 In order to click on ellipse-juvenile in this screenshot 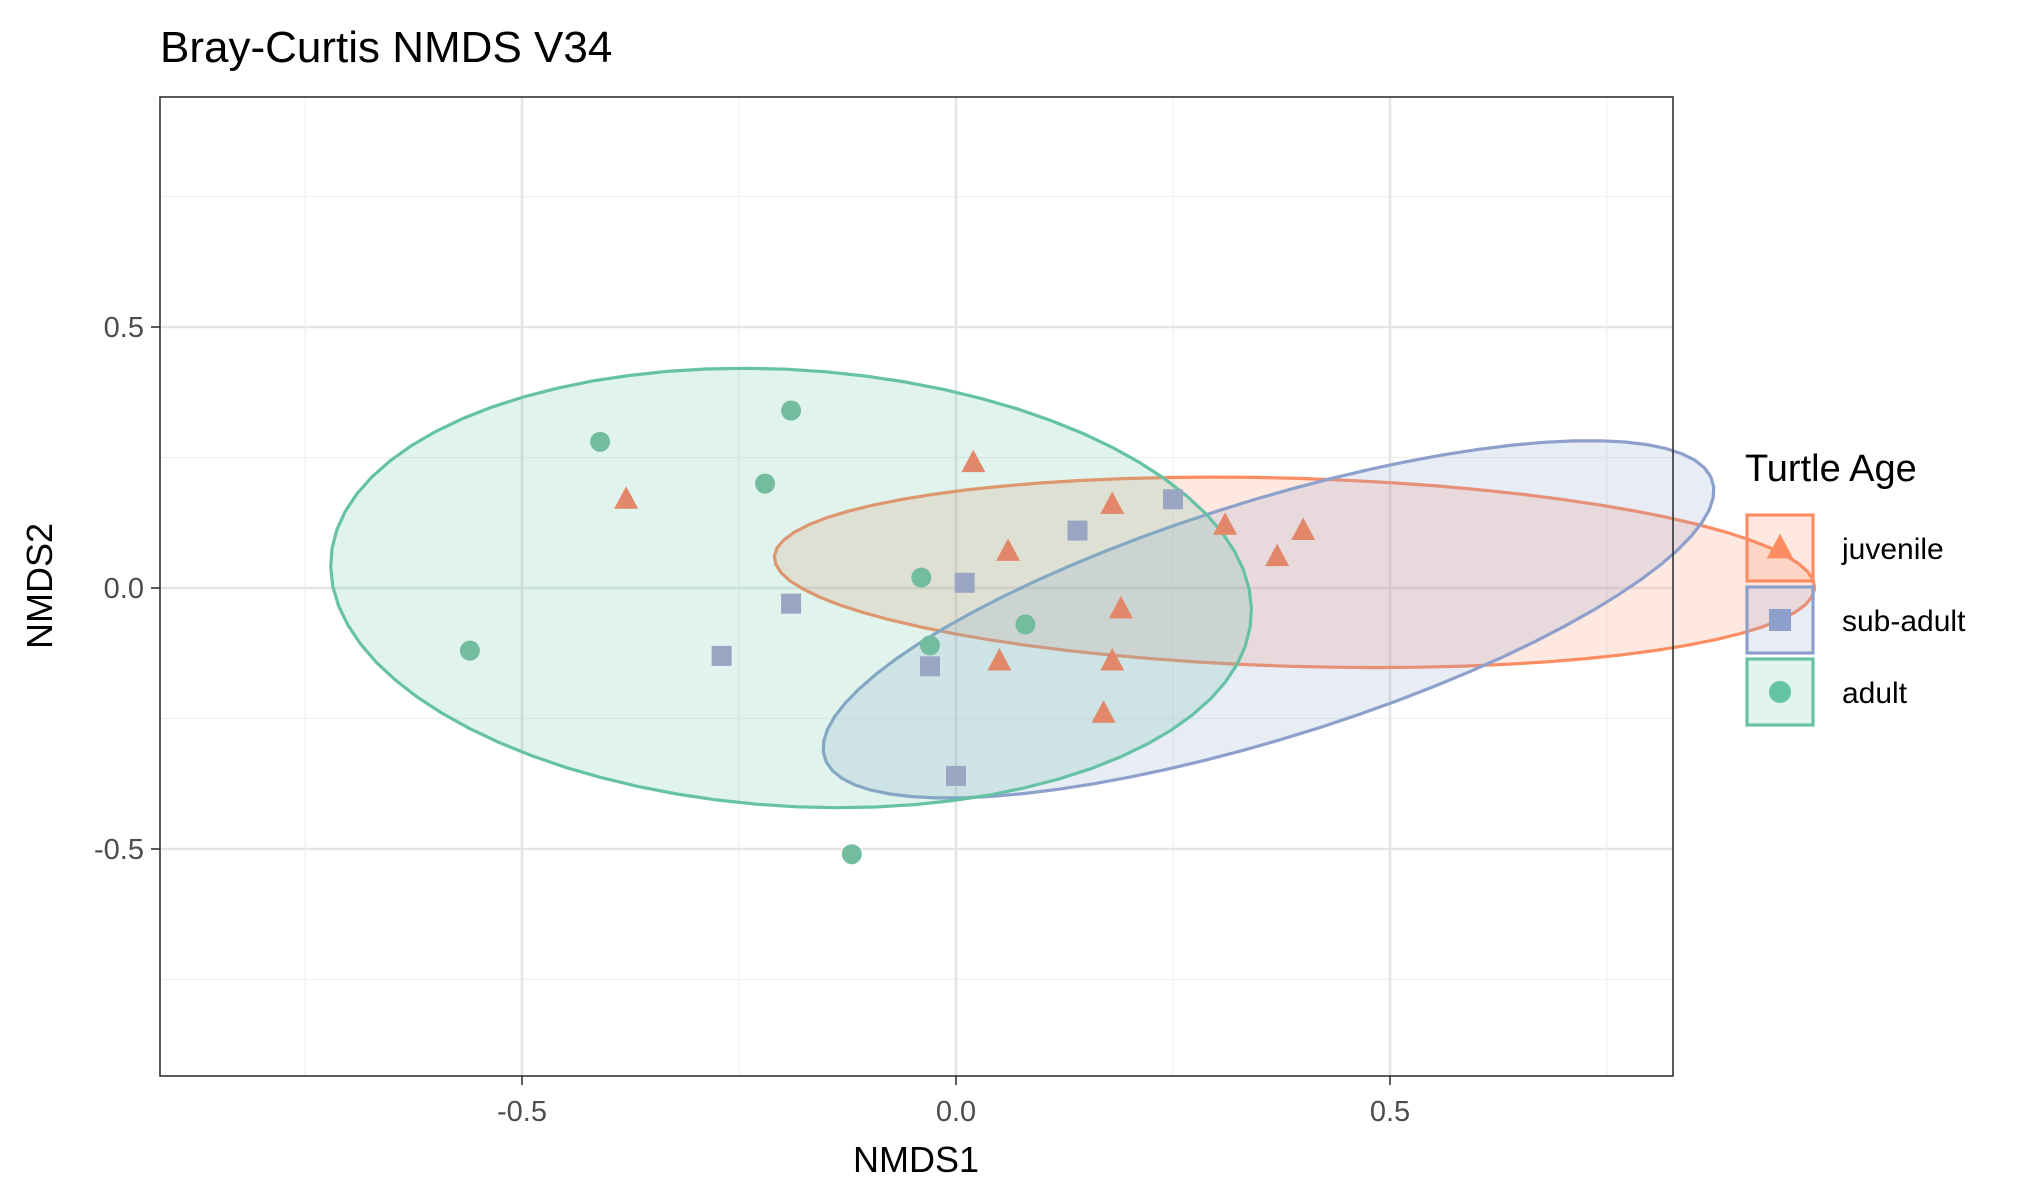, I will do `click(1294, 572)`.